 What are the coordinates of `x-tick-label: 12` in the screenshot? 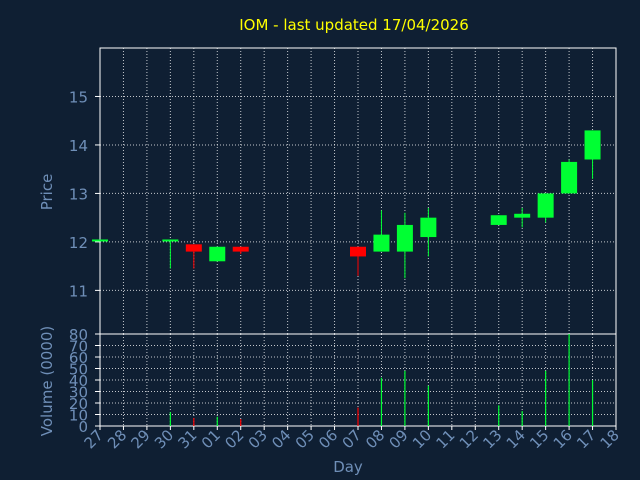 It's located at (469, 439).